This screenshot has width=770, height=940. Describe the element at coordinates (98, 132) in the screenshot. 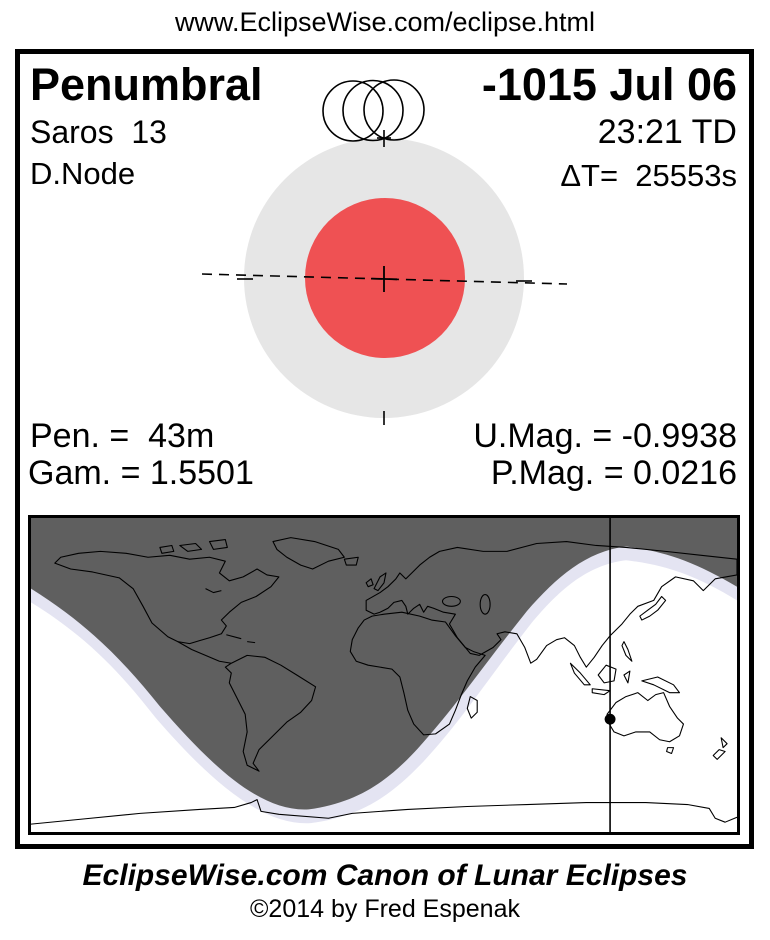

I see `saros-label: Saros 13` at that location.